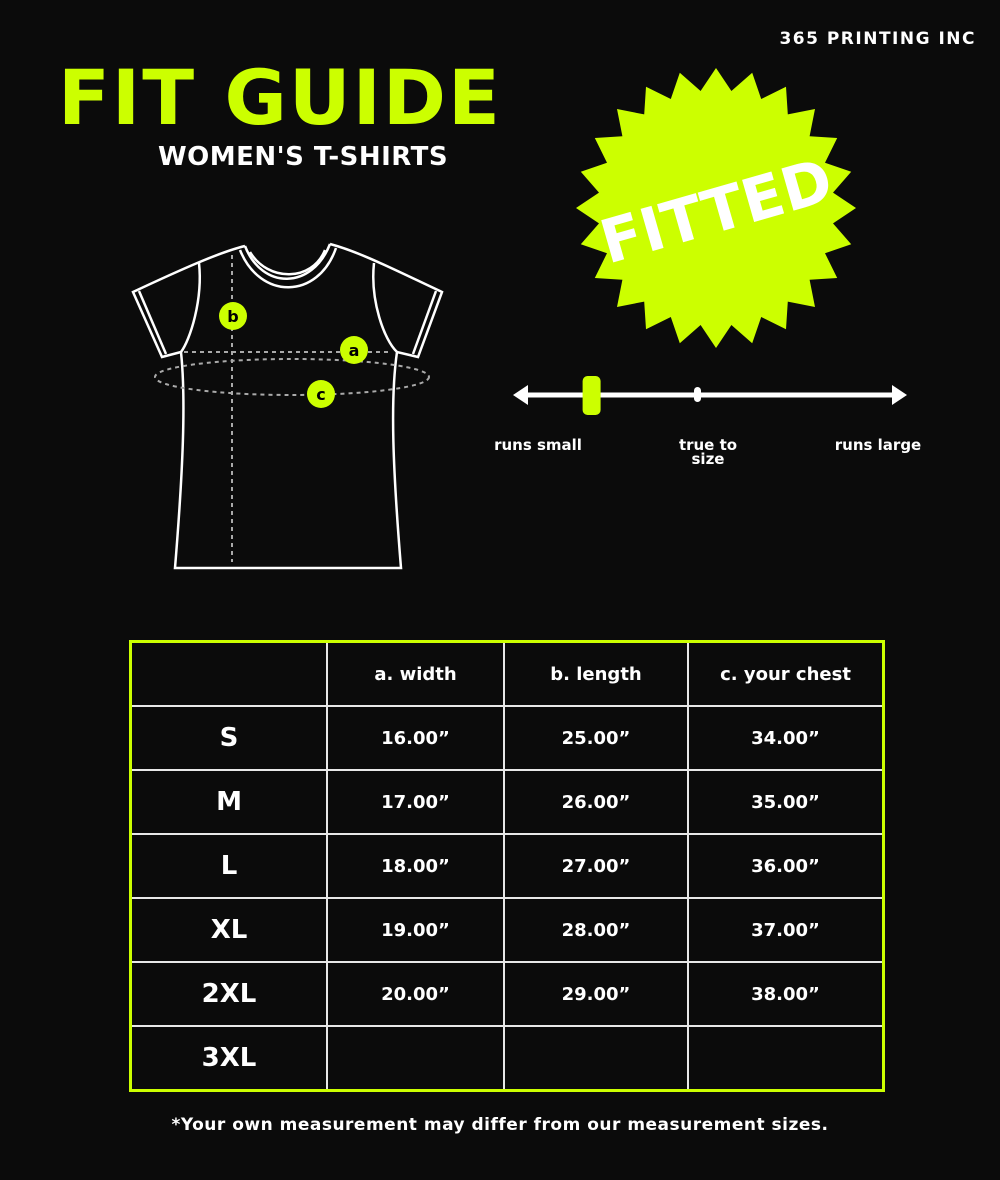 This screenshot has width=1000, height=1180. I want to click on marker-b, so click(233, 316).